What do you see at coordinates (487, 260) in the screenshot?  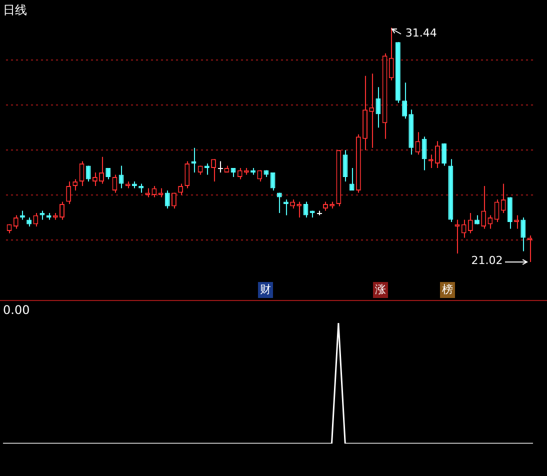 I see `annotation: 21.02` at bounding box center [487, 260].